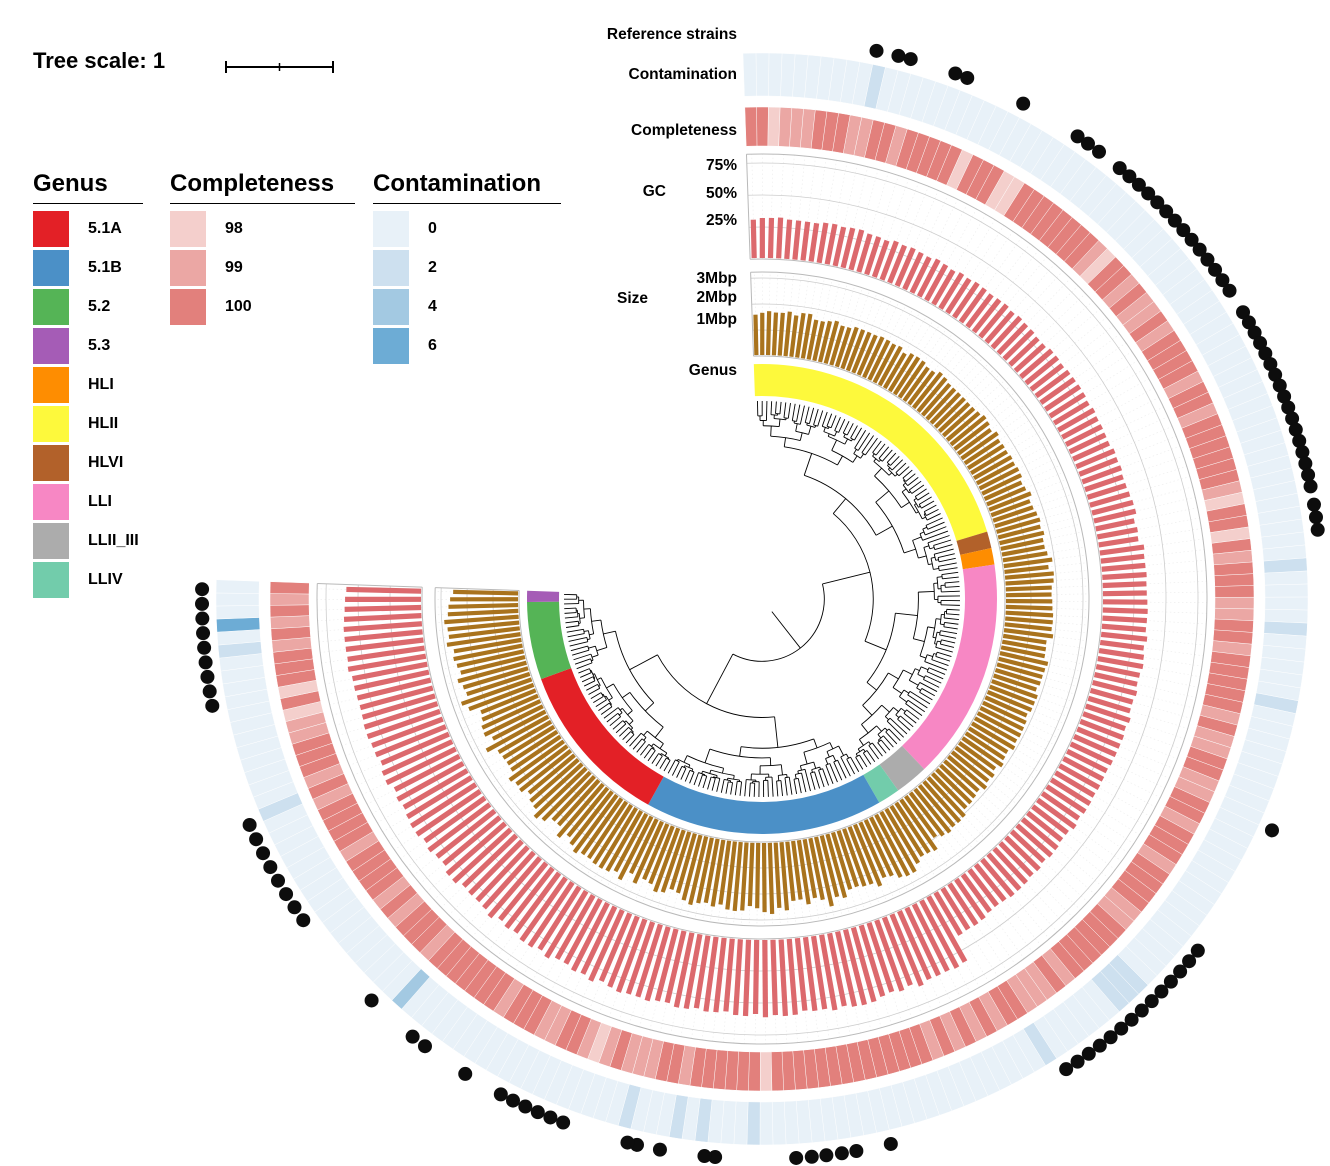 The image size is (1330, 1166). What do you see at coordinates (716, 319) in the screenshot?
I see `size-tick-1mbp: 1Mbp` at bounding box center [716, 319].